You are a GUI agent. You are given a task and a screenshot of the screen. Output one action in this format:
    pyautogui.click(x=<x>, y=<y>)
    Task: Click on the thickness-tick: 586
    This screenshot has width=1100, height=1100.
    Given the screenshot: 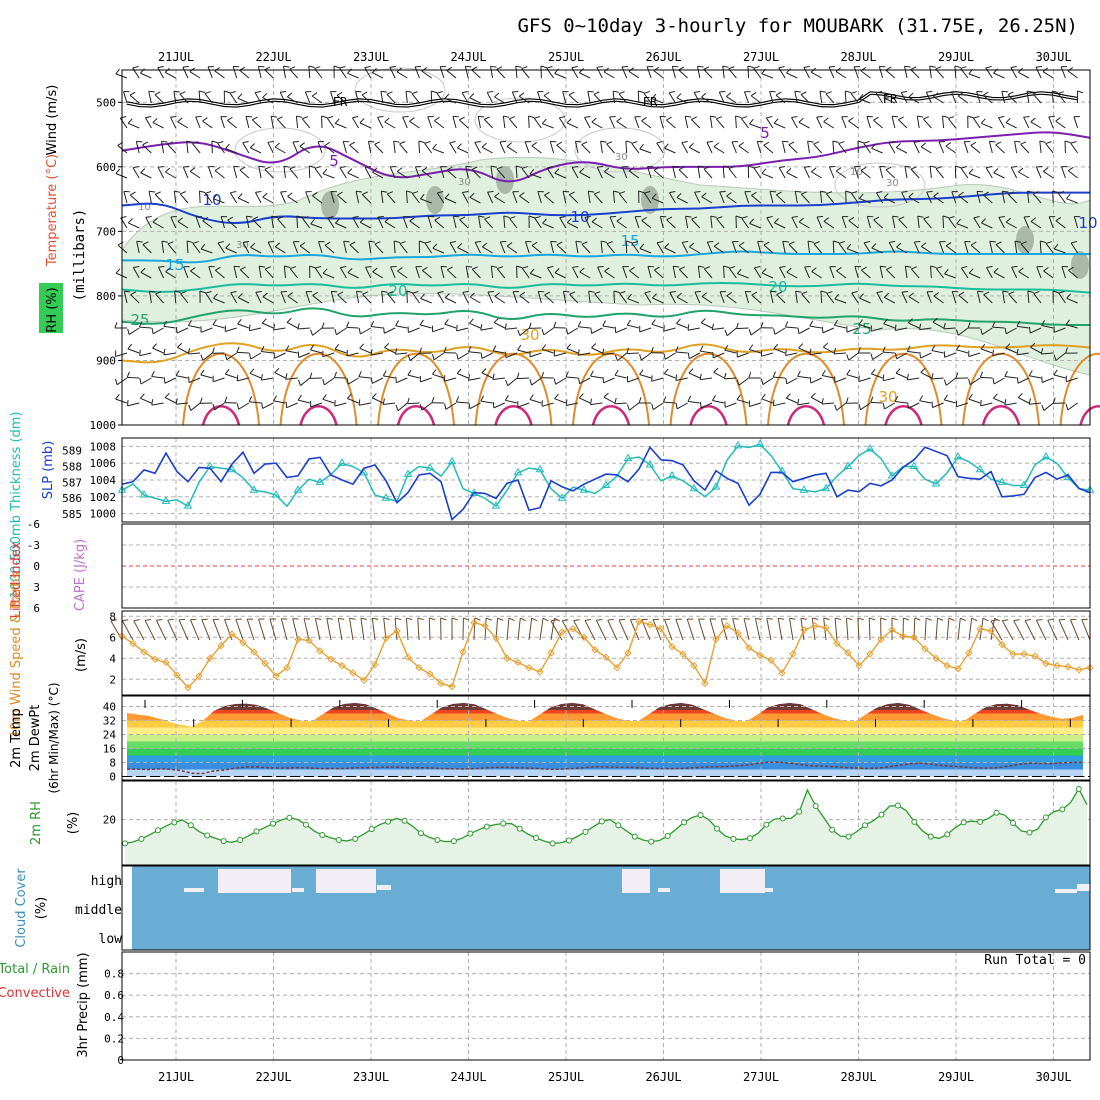 What is the action you would take?
    pyautogui.click(x=72, y=498)
    